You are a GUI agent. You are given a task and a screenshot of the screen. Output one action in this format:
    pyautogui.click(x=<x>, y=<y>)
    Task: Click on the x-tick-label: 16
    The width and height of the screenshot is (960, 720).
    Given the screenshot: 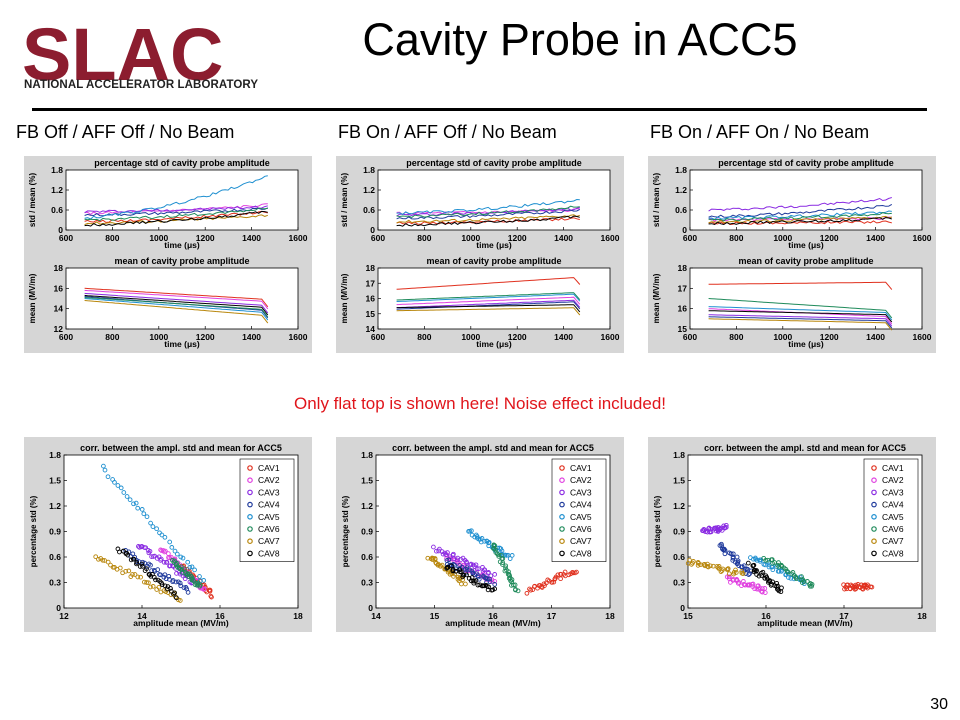 What is the action you would take?
    pyautogui.click(x=220, y=616)
    